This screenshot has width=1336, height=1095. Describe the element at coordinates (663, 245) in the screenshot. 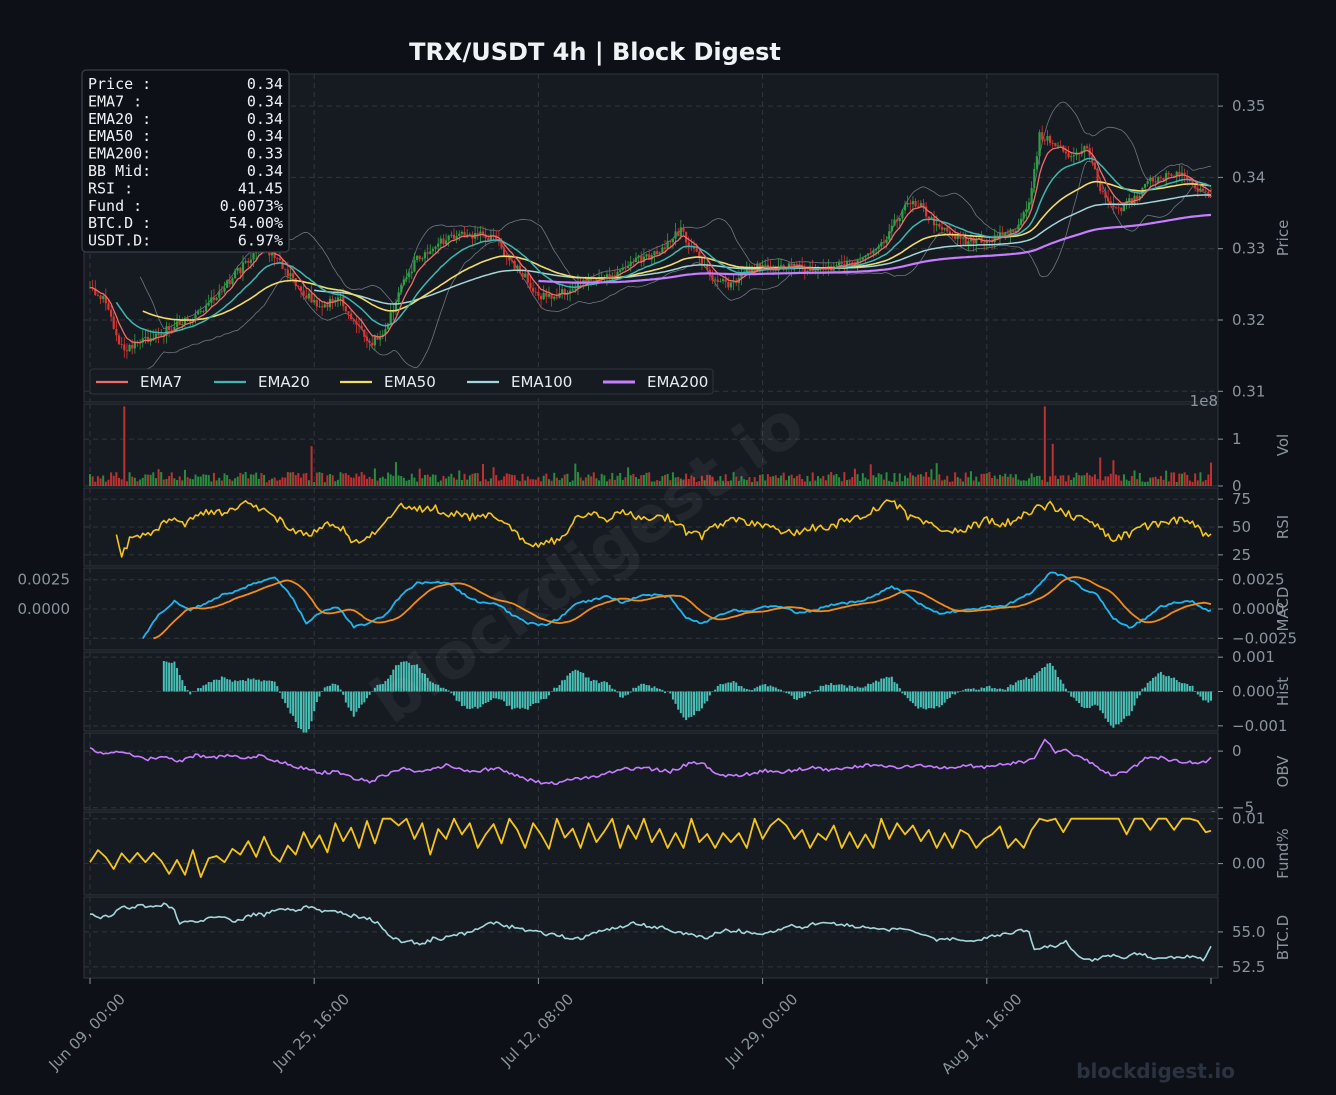

I see `ema20-line` at that location.